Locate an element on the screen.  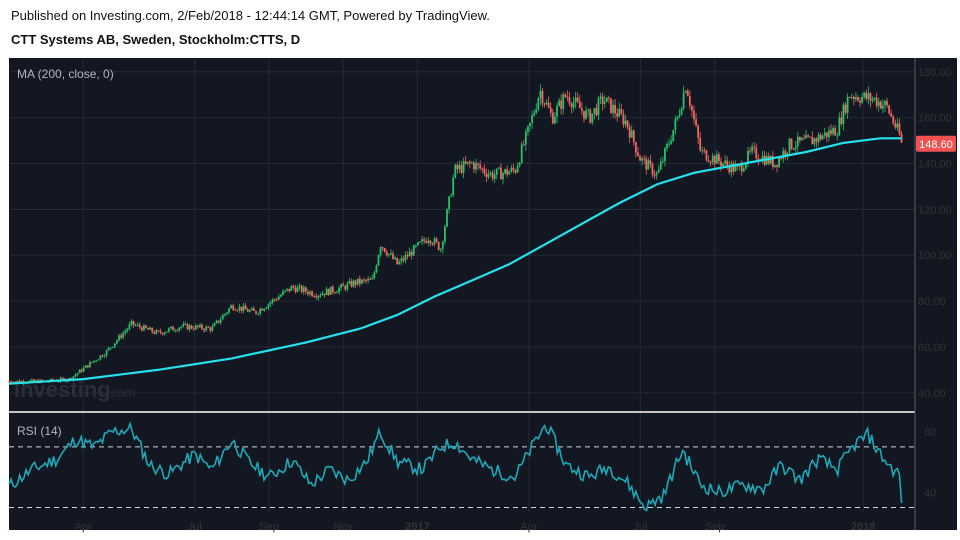
rsi-tick-label: 40 is located at coordinates (930, 493).